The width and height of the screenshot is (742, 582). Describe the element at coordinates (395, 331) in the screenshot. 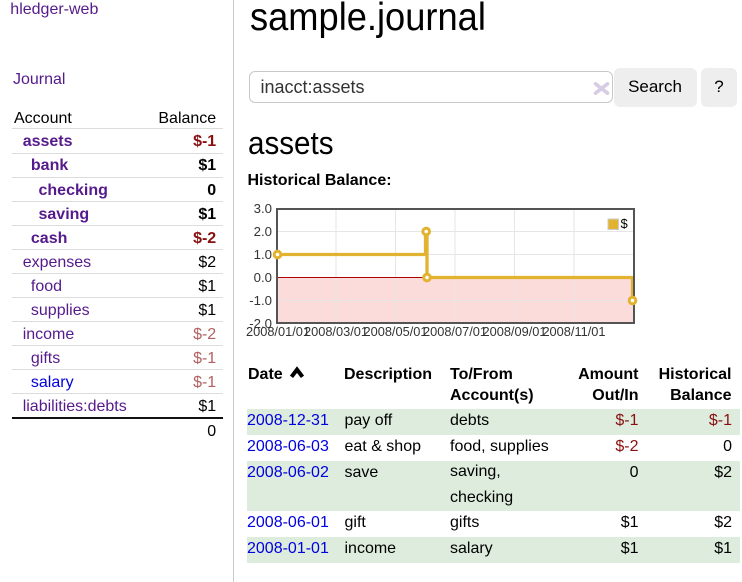

I see `svg-text: 2008/05/01` at that location.